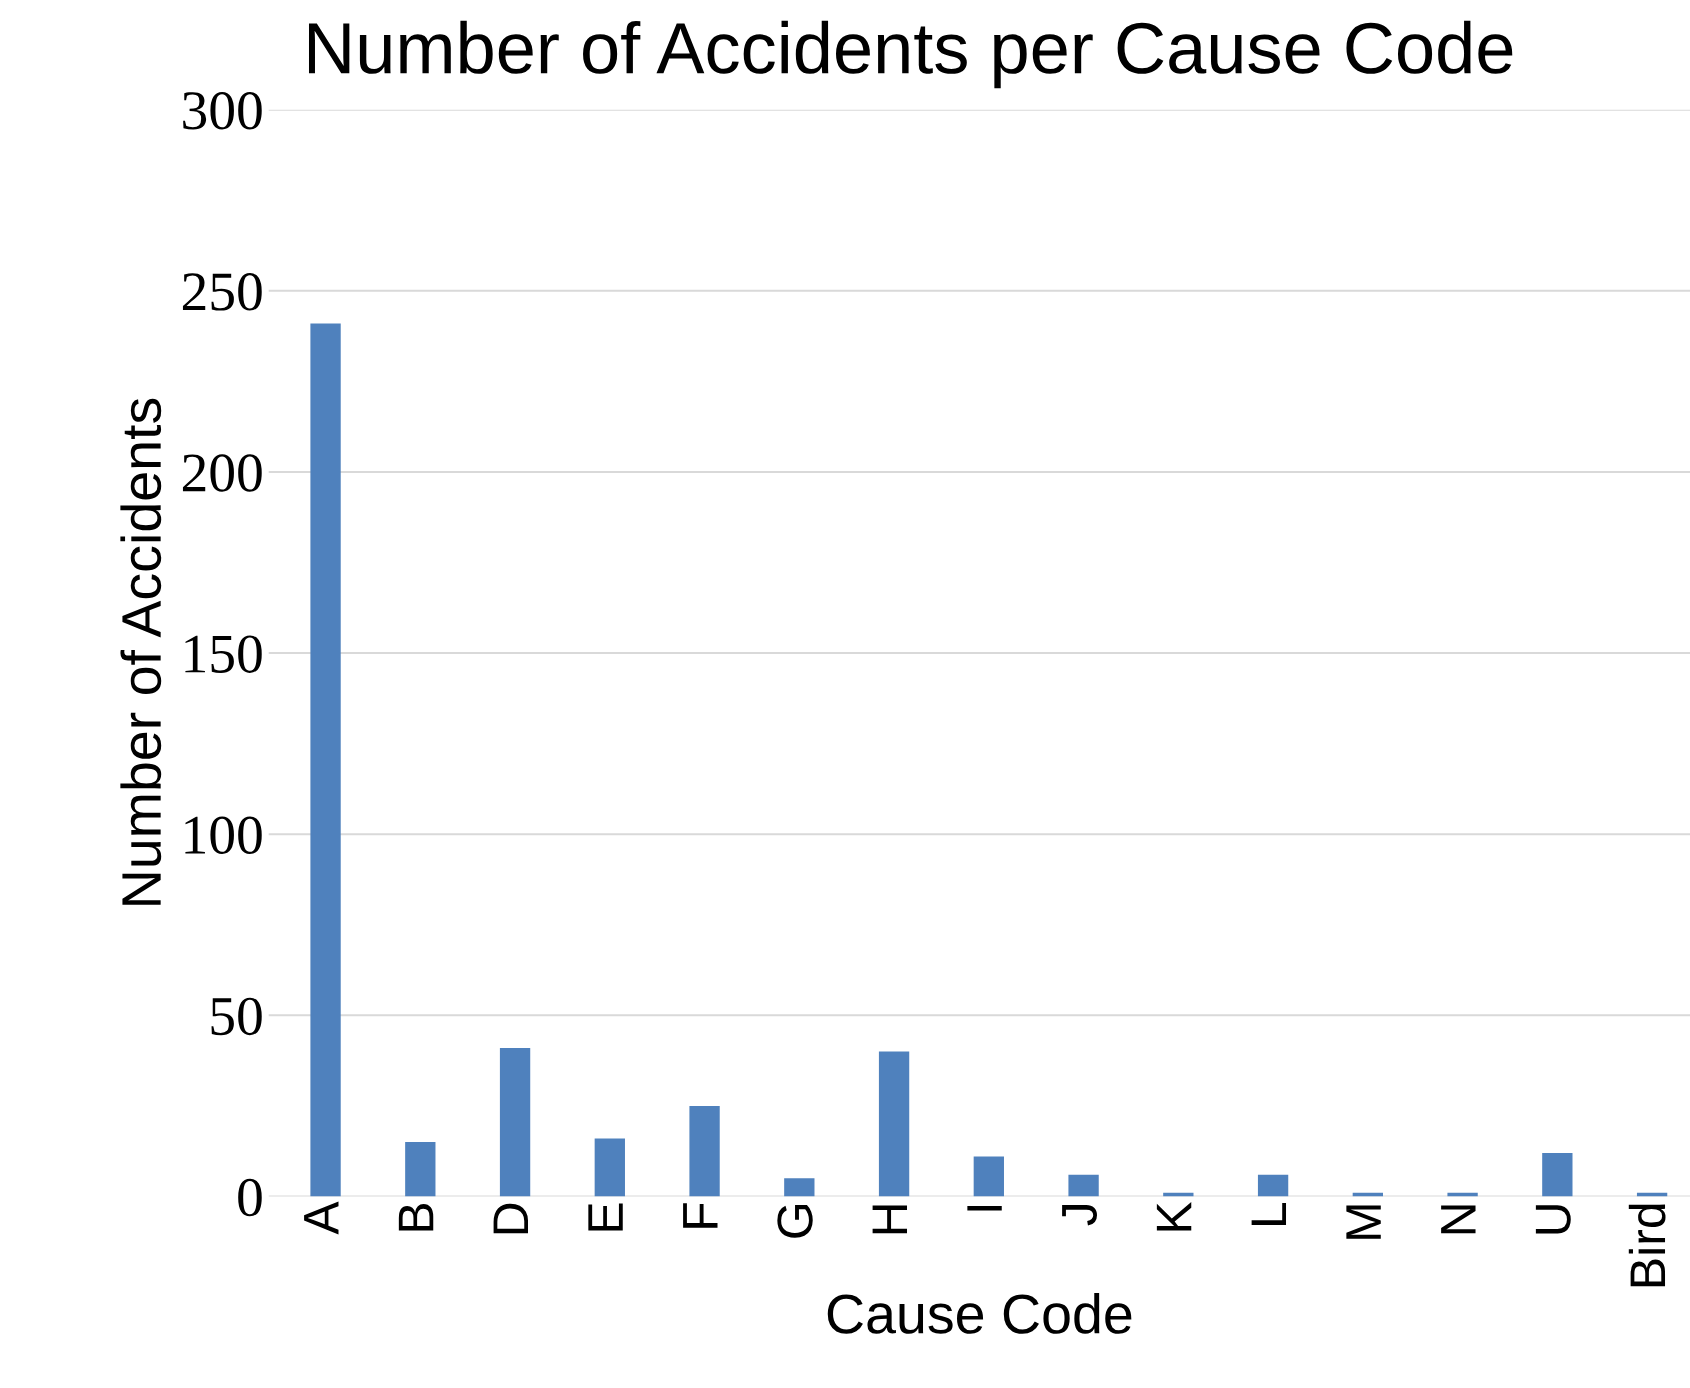 This screenshot has height=1388, width=1690. What do you see at coordinates (222, 292) in the screenshot?
I see `y-tick-label: 250` at bounding box center [222, 292].